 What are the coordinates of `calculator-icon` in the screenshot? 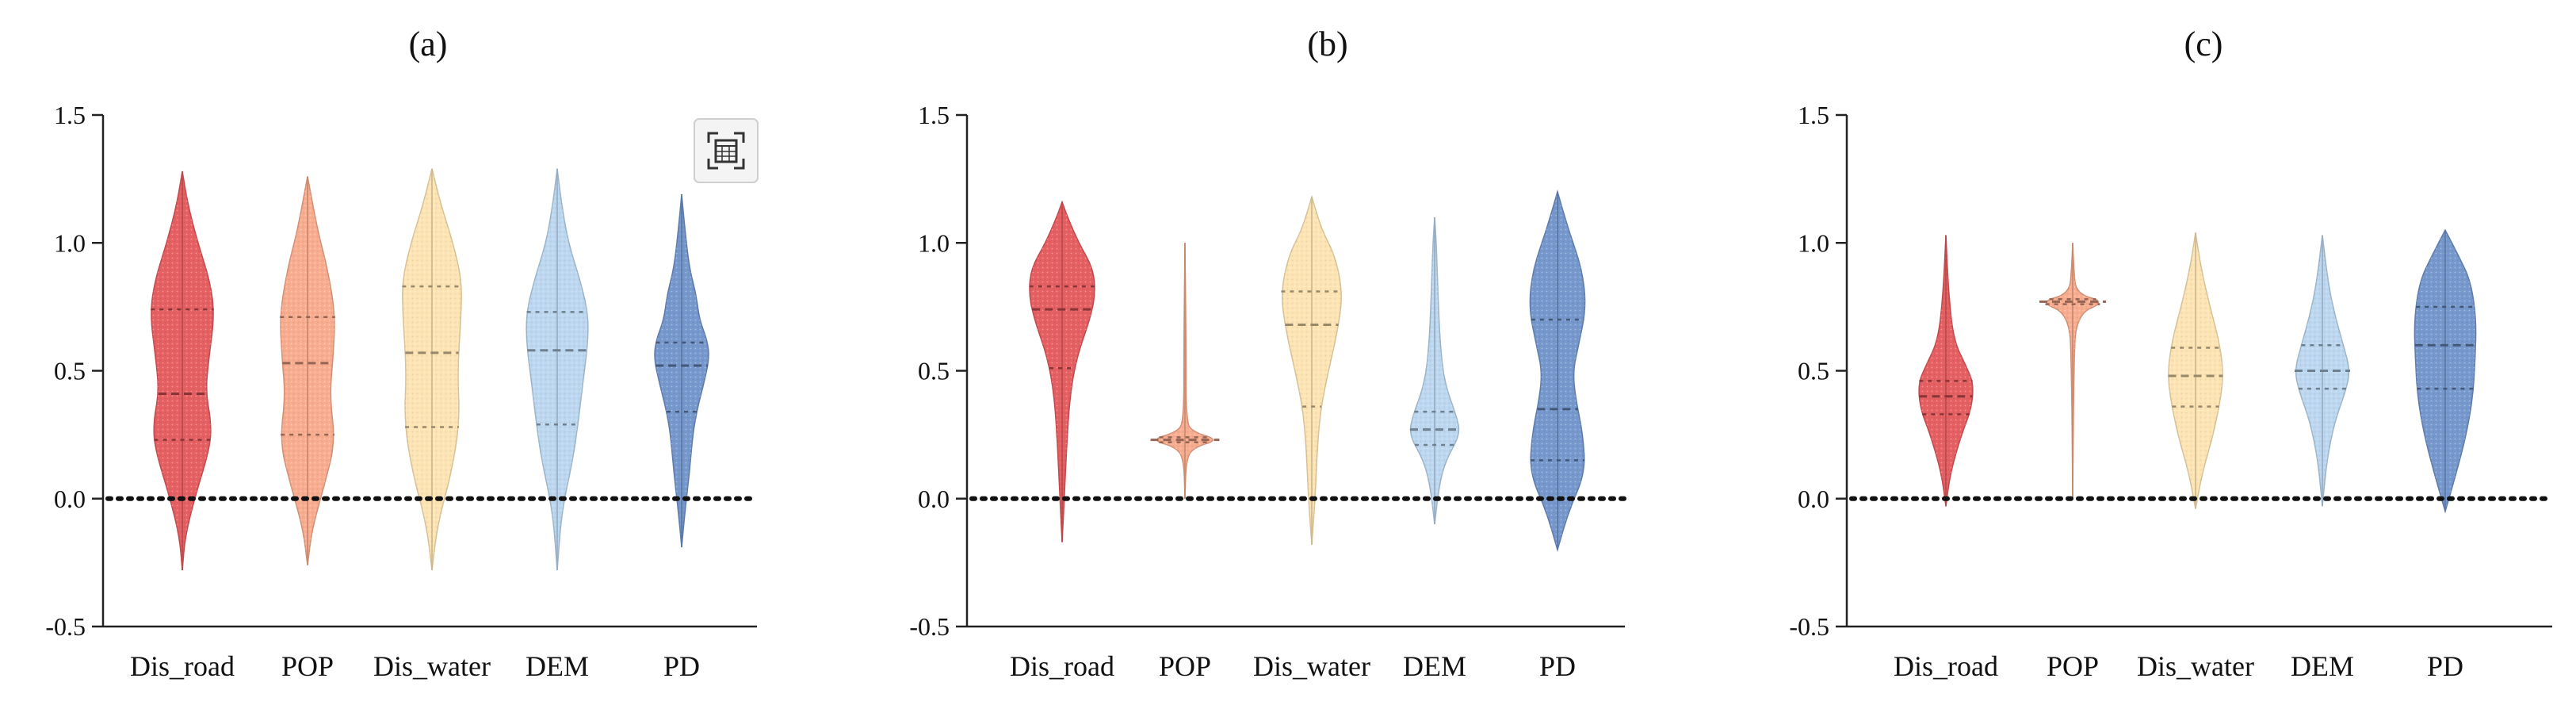 It's located at (726, 151).